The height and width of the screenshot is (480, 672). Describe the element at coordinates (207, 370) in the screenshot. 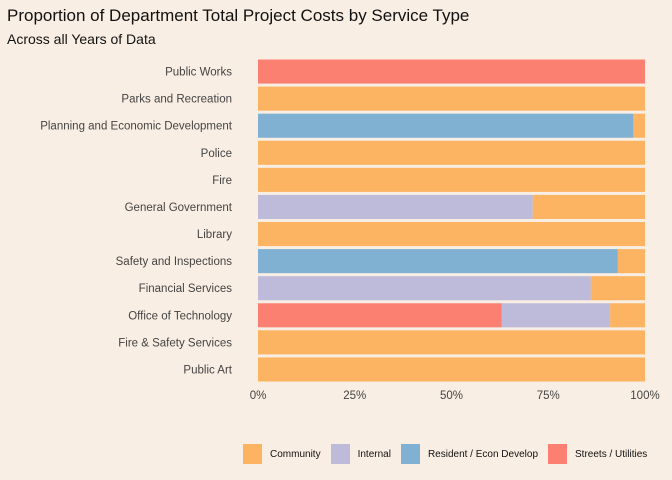

I see `y-tick-label-public-art: Public Art` at that location.